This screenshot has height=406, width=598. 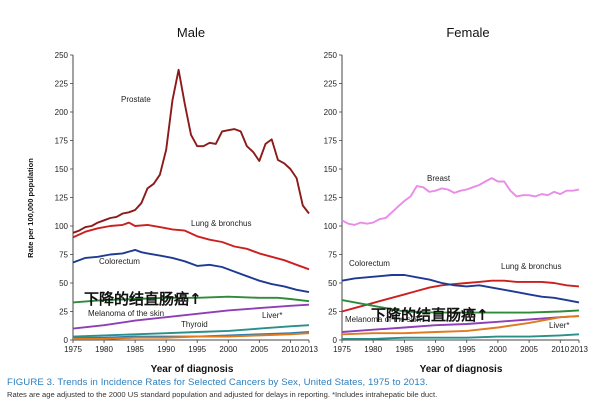 I want to click on series-label: Thyroid, so click(x=194, y=324).